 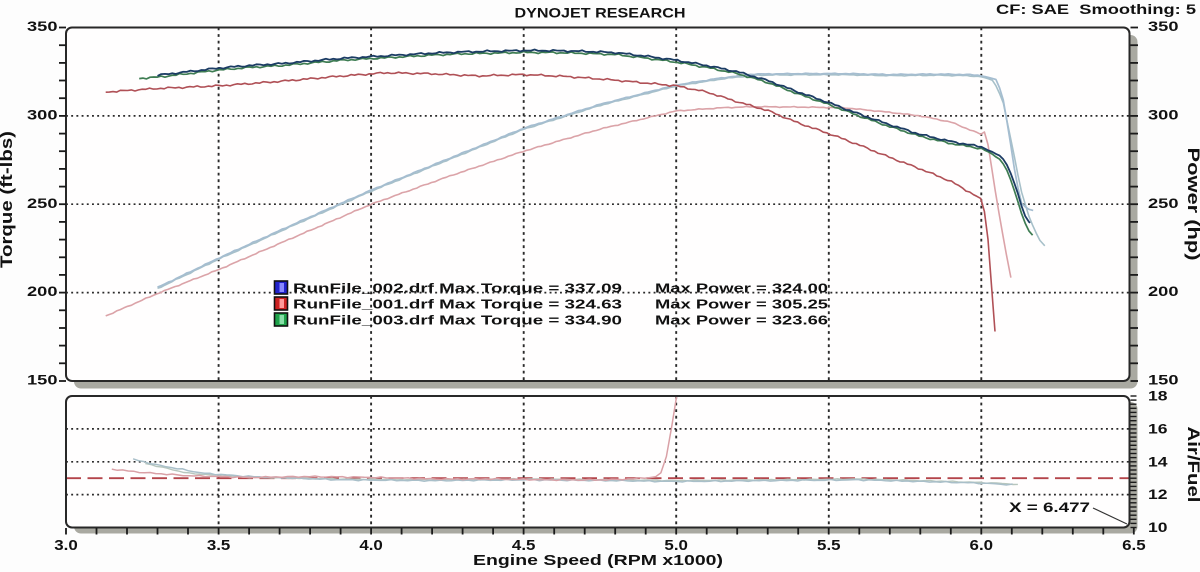 I want to click on svg-text: CF: SAE Smoothing: 5, so click(x=1096, y=9).